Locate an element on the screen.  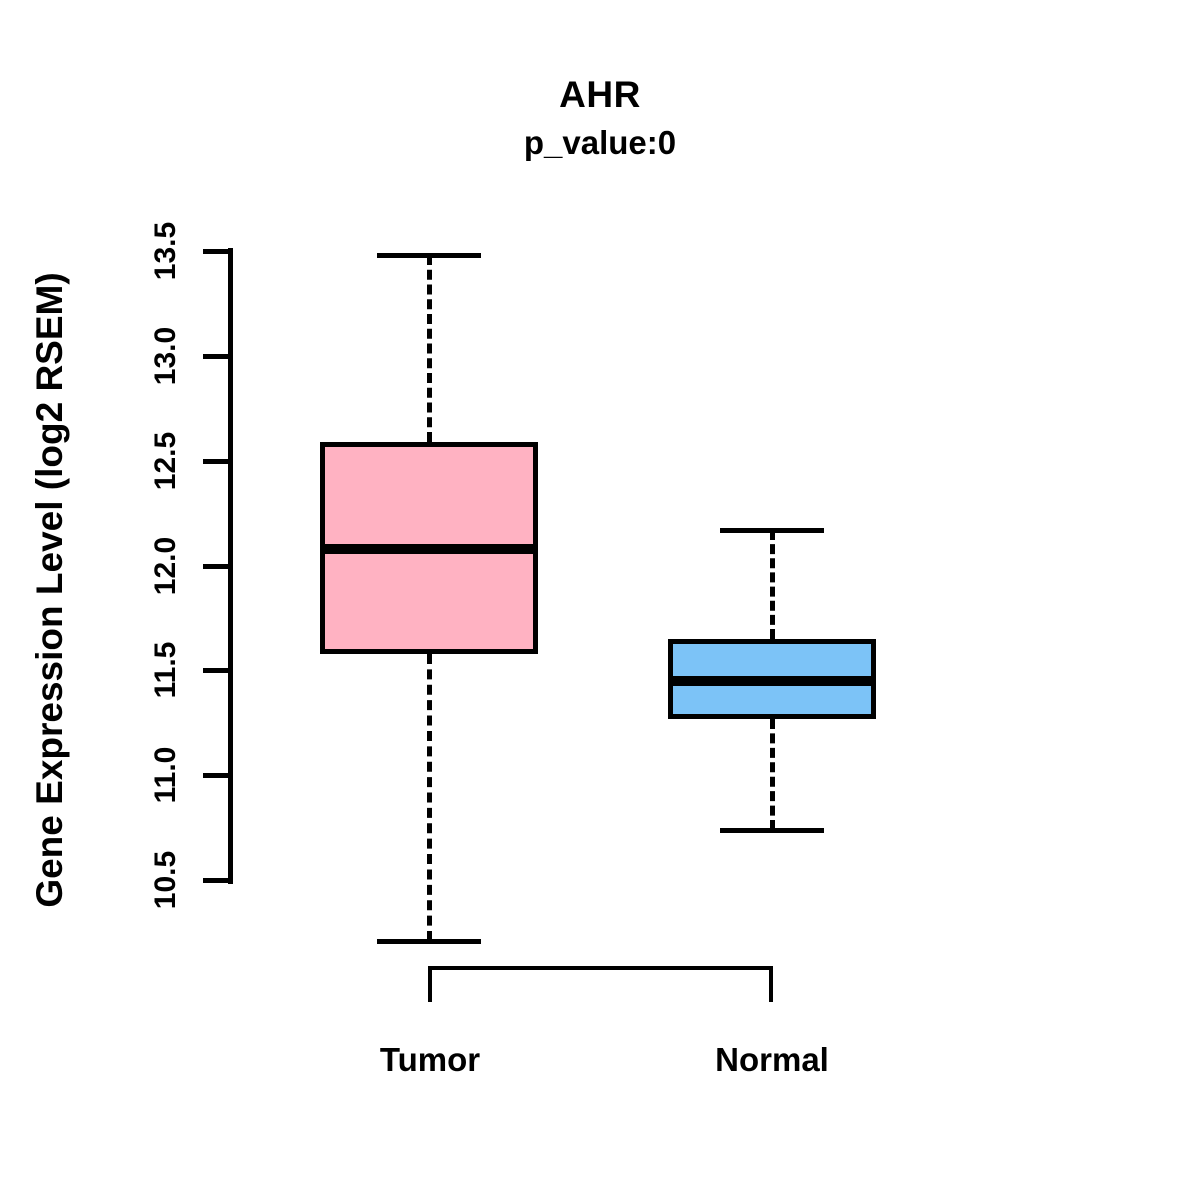
y-axis-spine is located at coordinates (230, 566).